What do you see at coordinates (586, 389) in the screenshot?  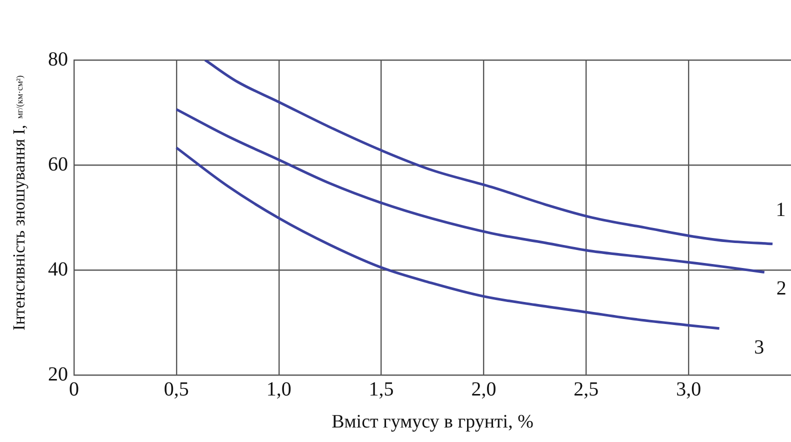 I see `x-tick-label: 2,5` at bounding box center [586, 389].